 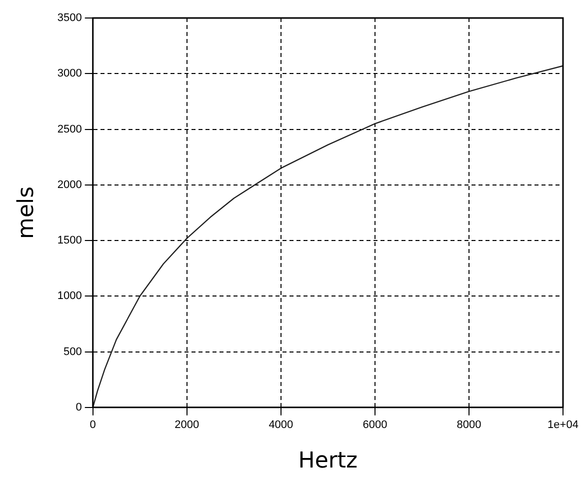 I want to click on x-tick-label: 1e+04, so click(x=563, y=425).